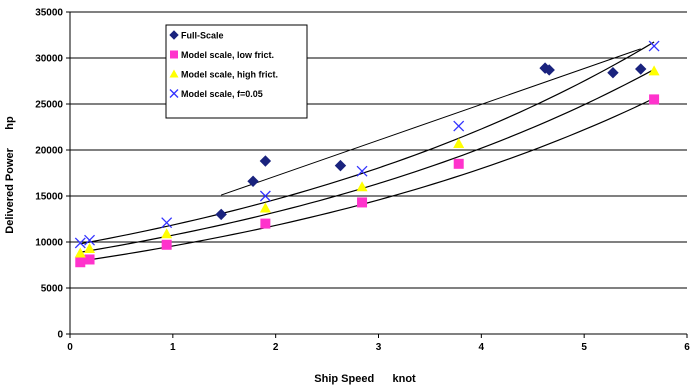 This screenshot has height=387, width=690. What do you see at coordinates (49, 13) in the screenshot?
I see `y-tick-label: 35000` at bounding box center [49, 13].